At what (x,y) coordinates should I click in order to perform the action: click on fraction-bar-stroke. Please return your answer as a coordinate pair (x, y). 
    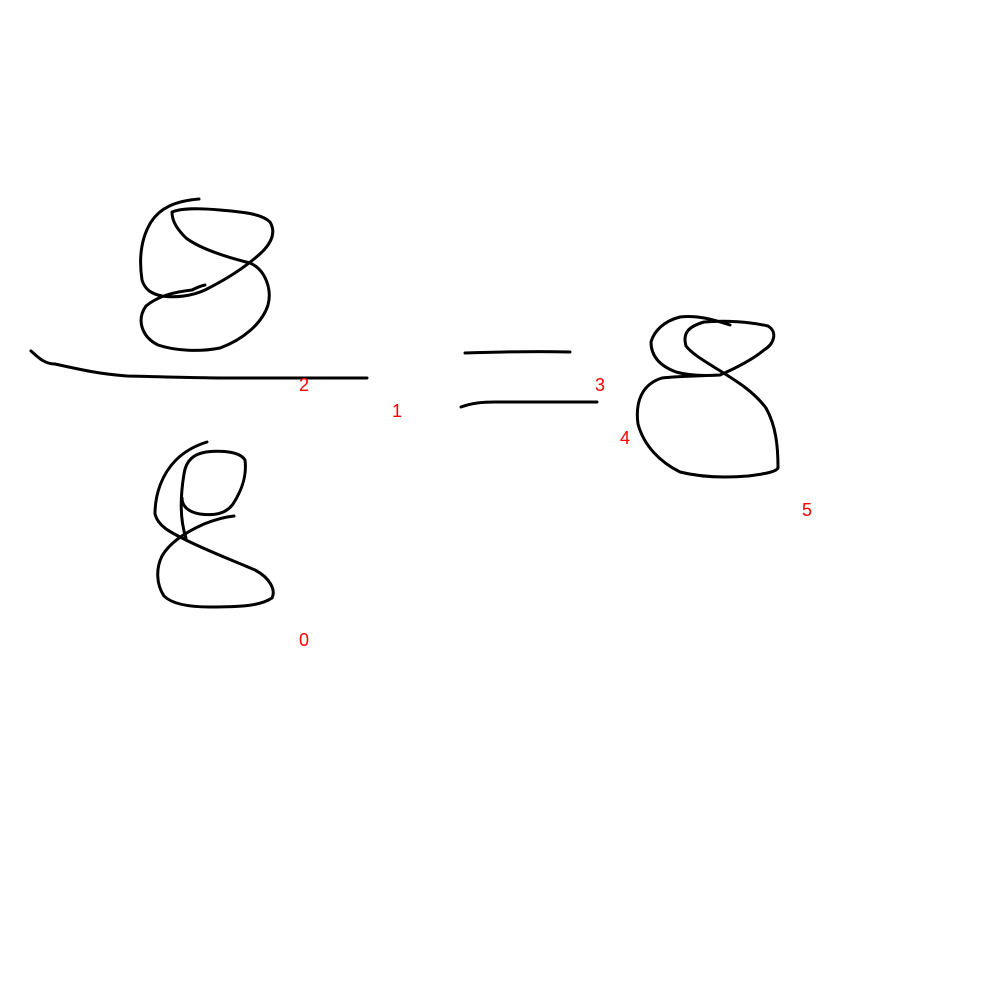
    Looking at the image, I should click on (199, 364).